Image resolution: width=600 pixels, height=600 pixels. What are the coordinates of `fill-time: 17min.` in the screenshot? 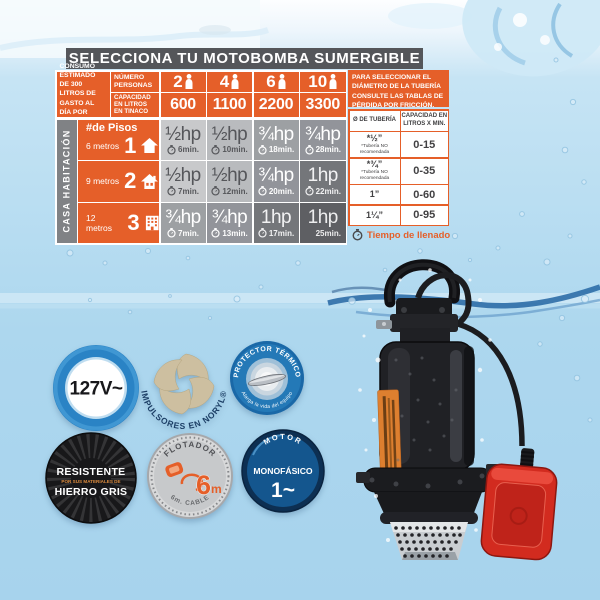 It's located at (281, 233).